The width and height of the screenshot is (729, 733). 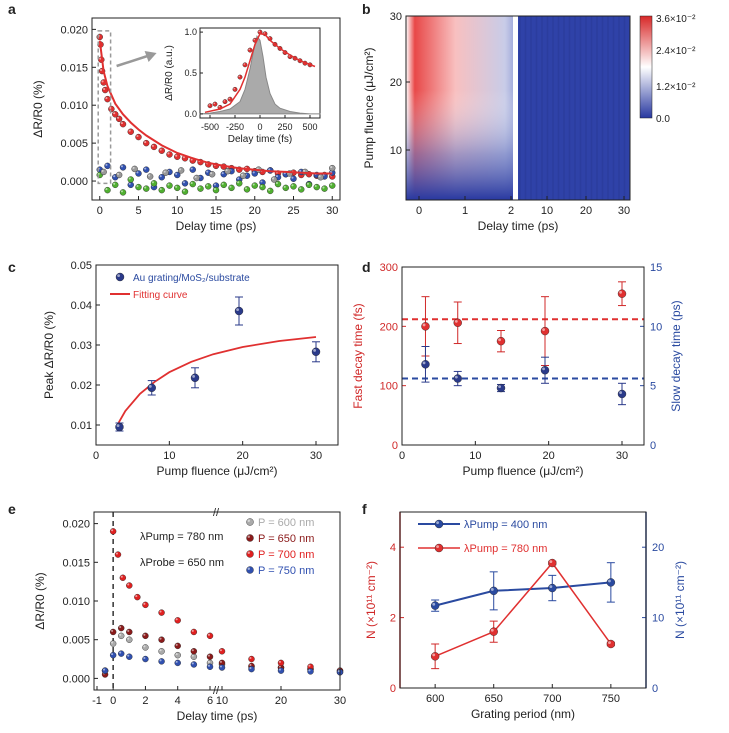 What do you see at coordinates (389, 327) in the screenshot?
I see `y-tick-label: 200` at bounding box center [389, 327].